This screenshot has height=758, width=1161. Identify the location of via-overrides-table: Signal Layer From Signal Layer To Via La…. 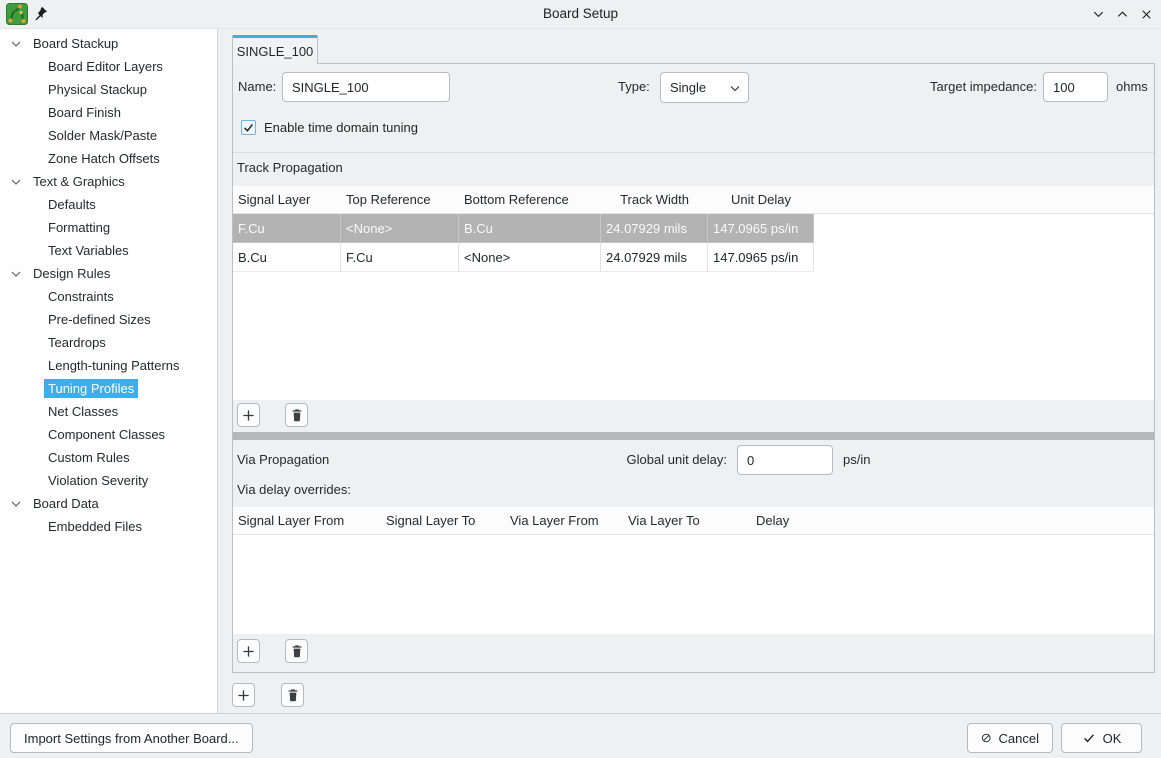
(693, 570).